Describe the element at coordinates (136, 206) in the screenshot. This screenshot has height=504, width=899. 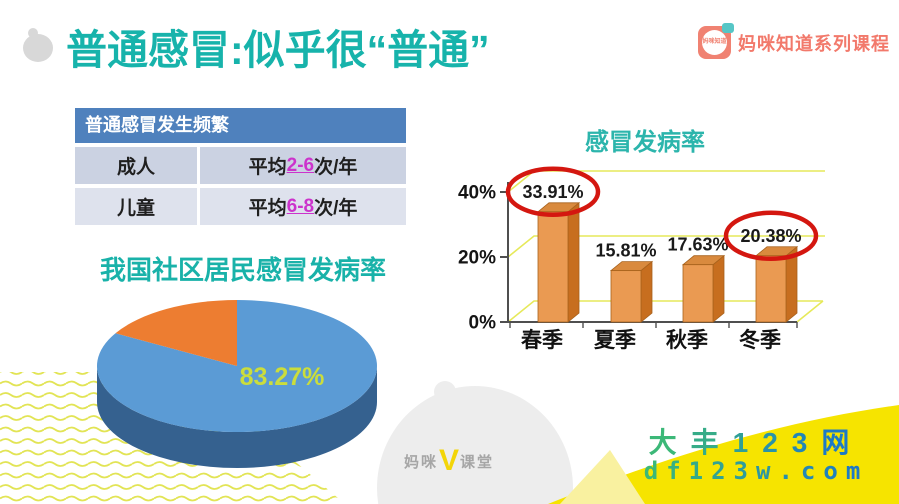
I see `group-cell: 儿童` at that location.